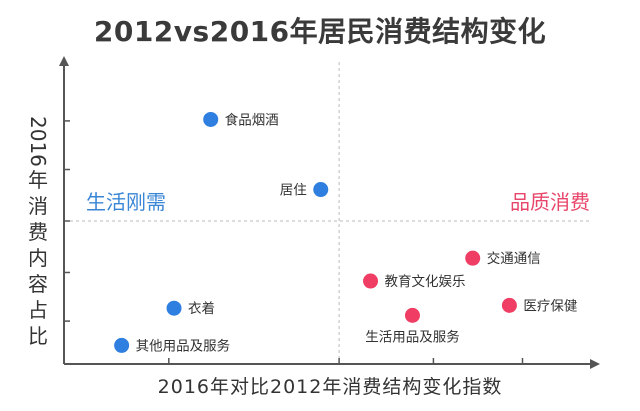  What do you see at coordinates (595, 364) in the screenshot?
I see `x-axis-arrow-icon` at bounding box center [595, 364].